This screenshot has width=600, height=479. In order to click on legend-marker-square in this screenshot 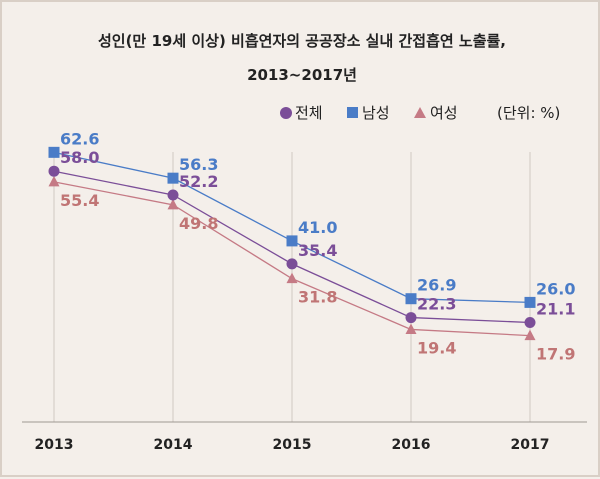, I will do `click(352, 112)`.